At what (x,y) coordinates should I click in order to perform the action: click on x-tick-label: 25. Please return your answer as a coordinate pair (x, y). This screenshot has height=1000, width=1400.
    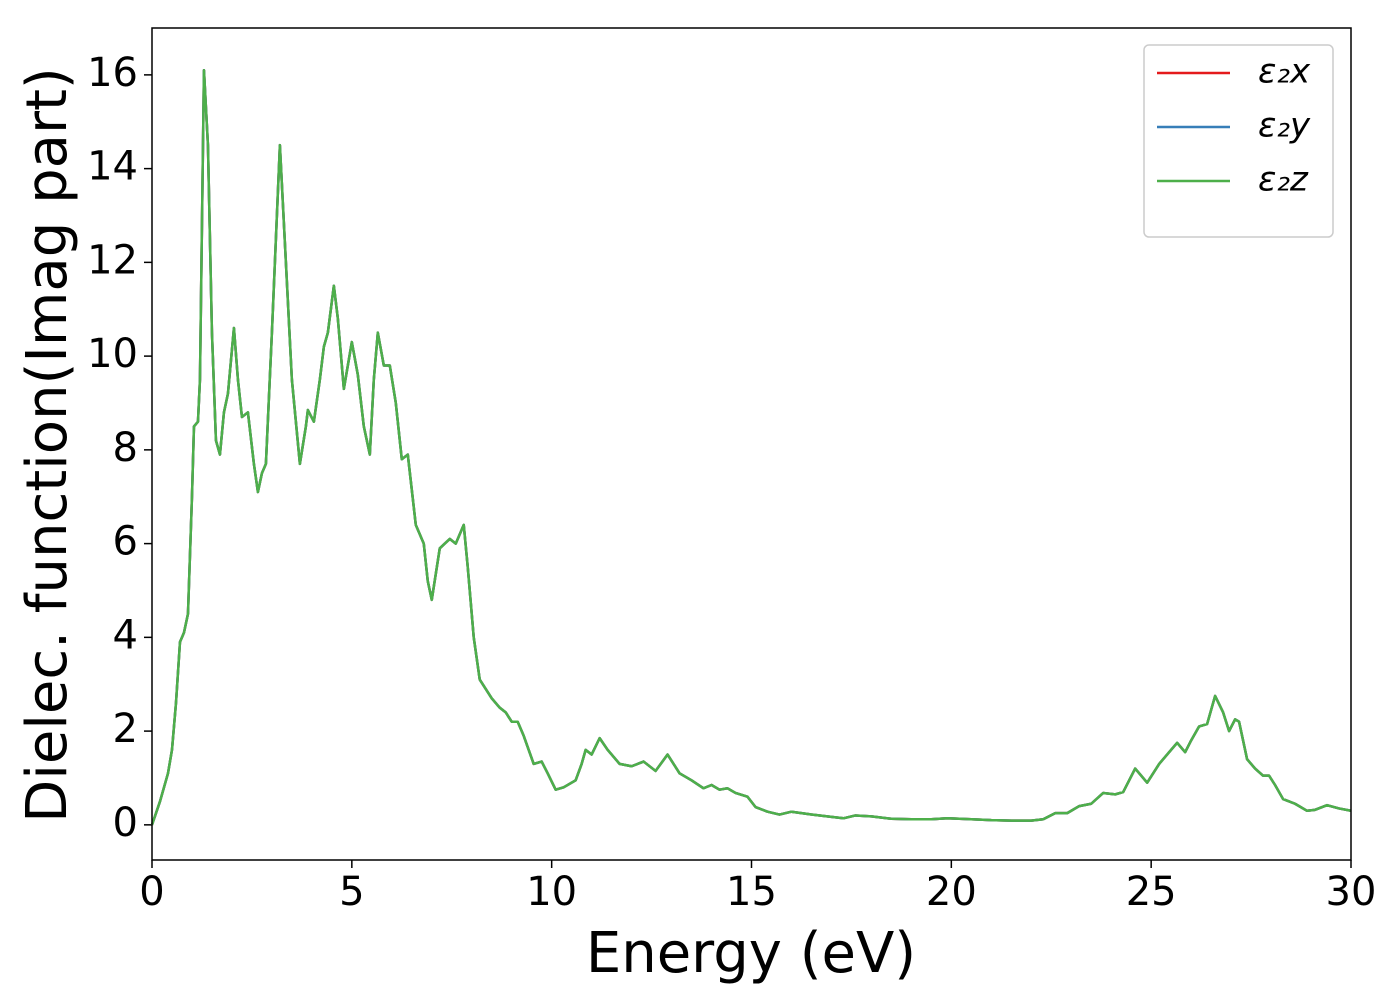
    Looking at the image, I should click on (1151, 892).